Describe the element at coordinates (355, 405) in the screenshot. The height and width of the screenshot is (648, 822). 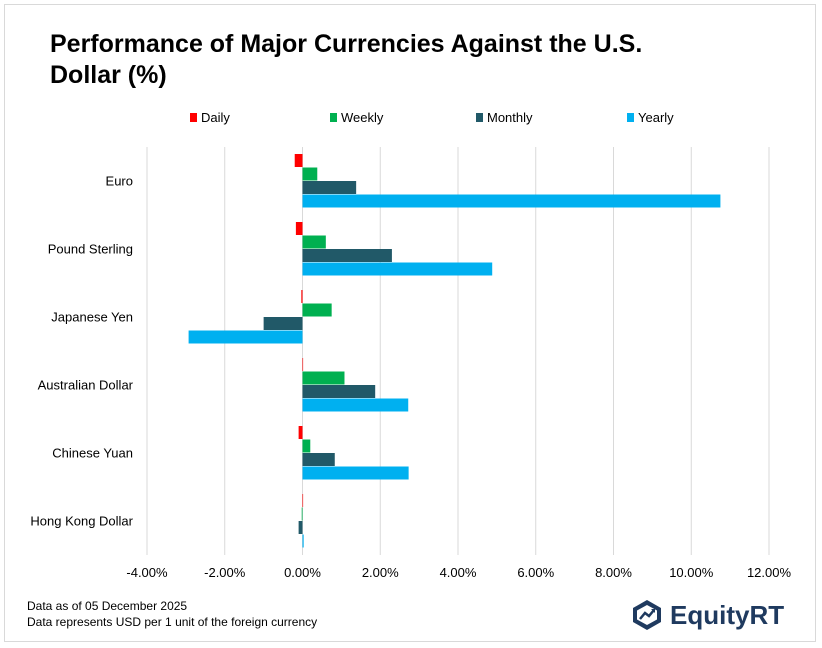
I see `bar-australian-dollar-yearly` at that location.